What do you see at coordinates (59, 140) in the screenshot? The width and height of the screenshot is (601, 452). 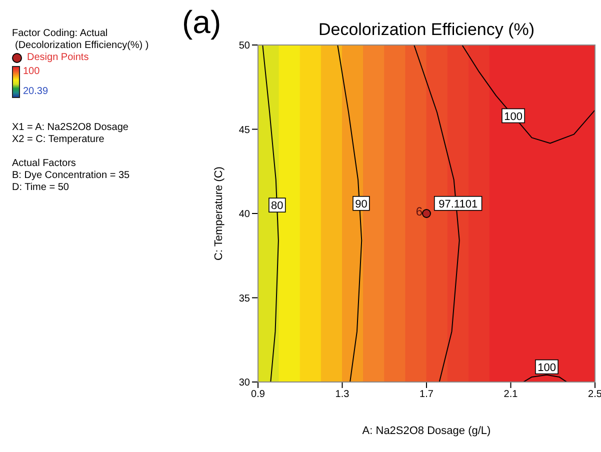 I see `text: X2 = C: Temperature` at bounding box center [59, 140].